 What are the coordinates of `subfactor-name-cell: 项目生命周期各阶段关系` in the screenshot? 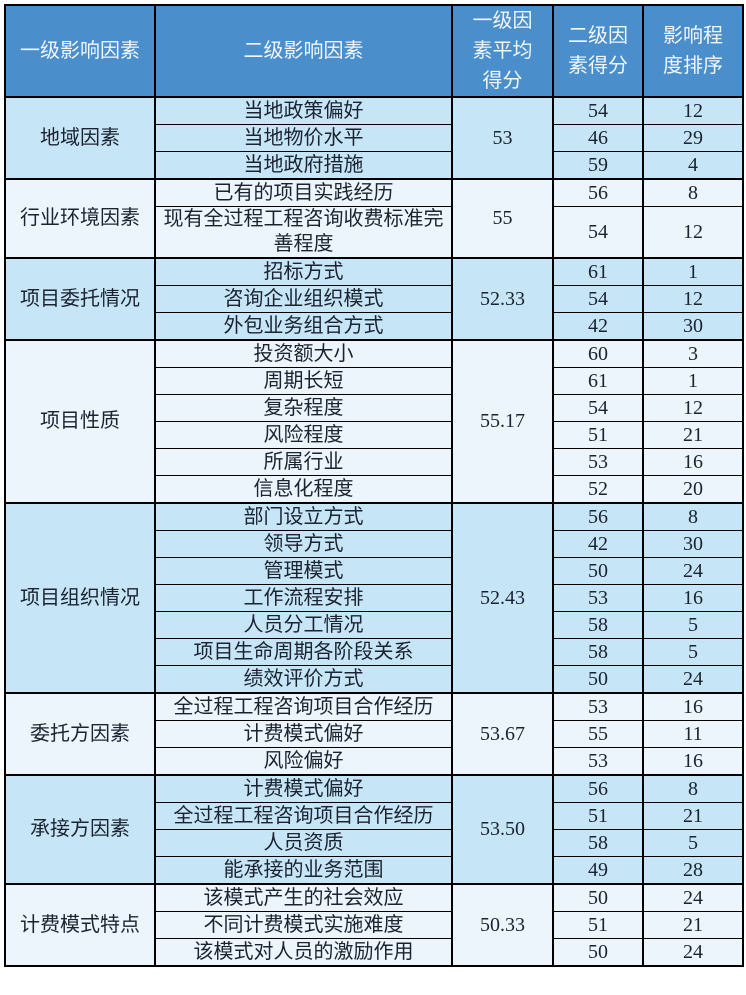 It's located at (303, 652).